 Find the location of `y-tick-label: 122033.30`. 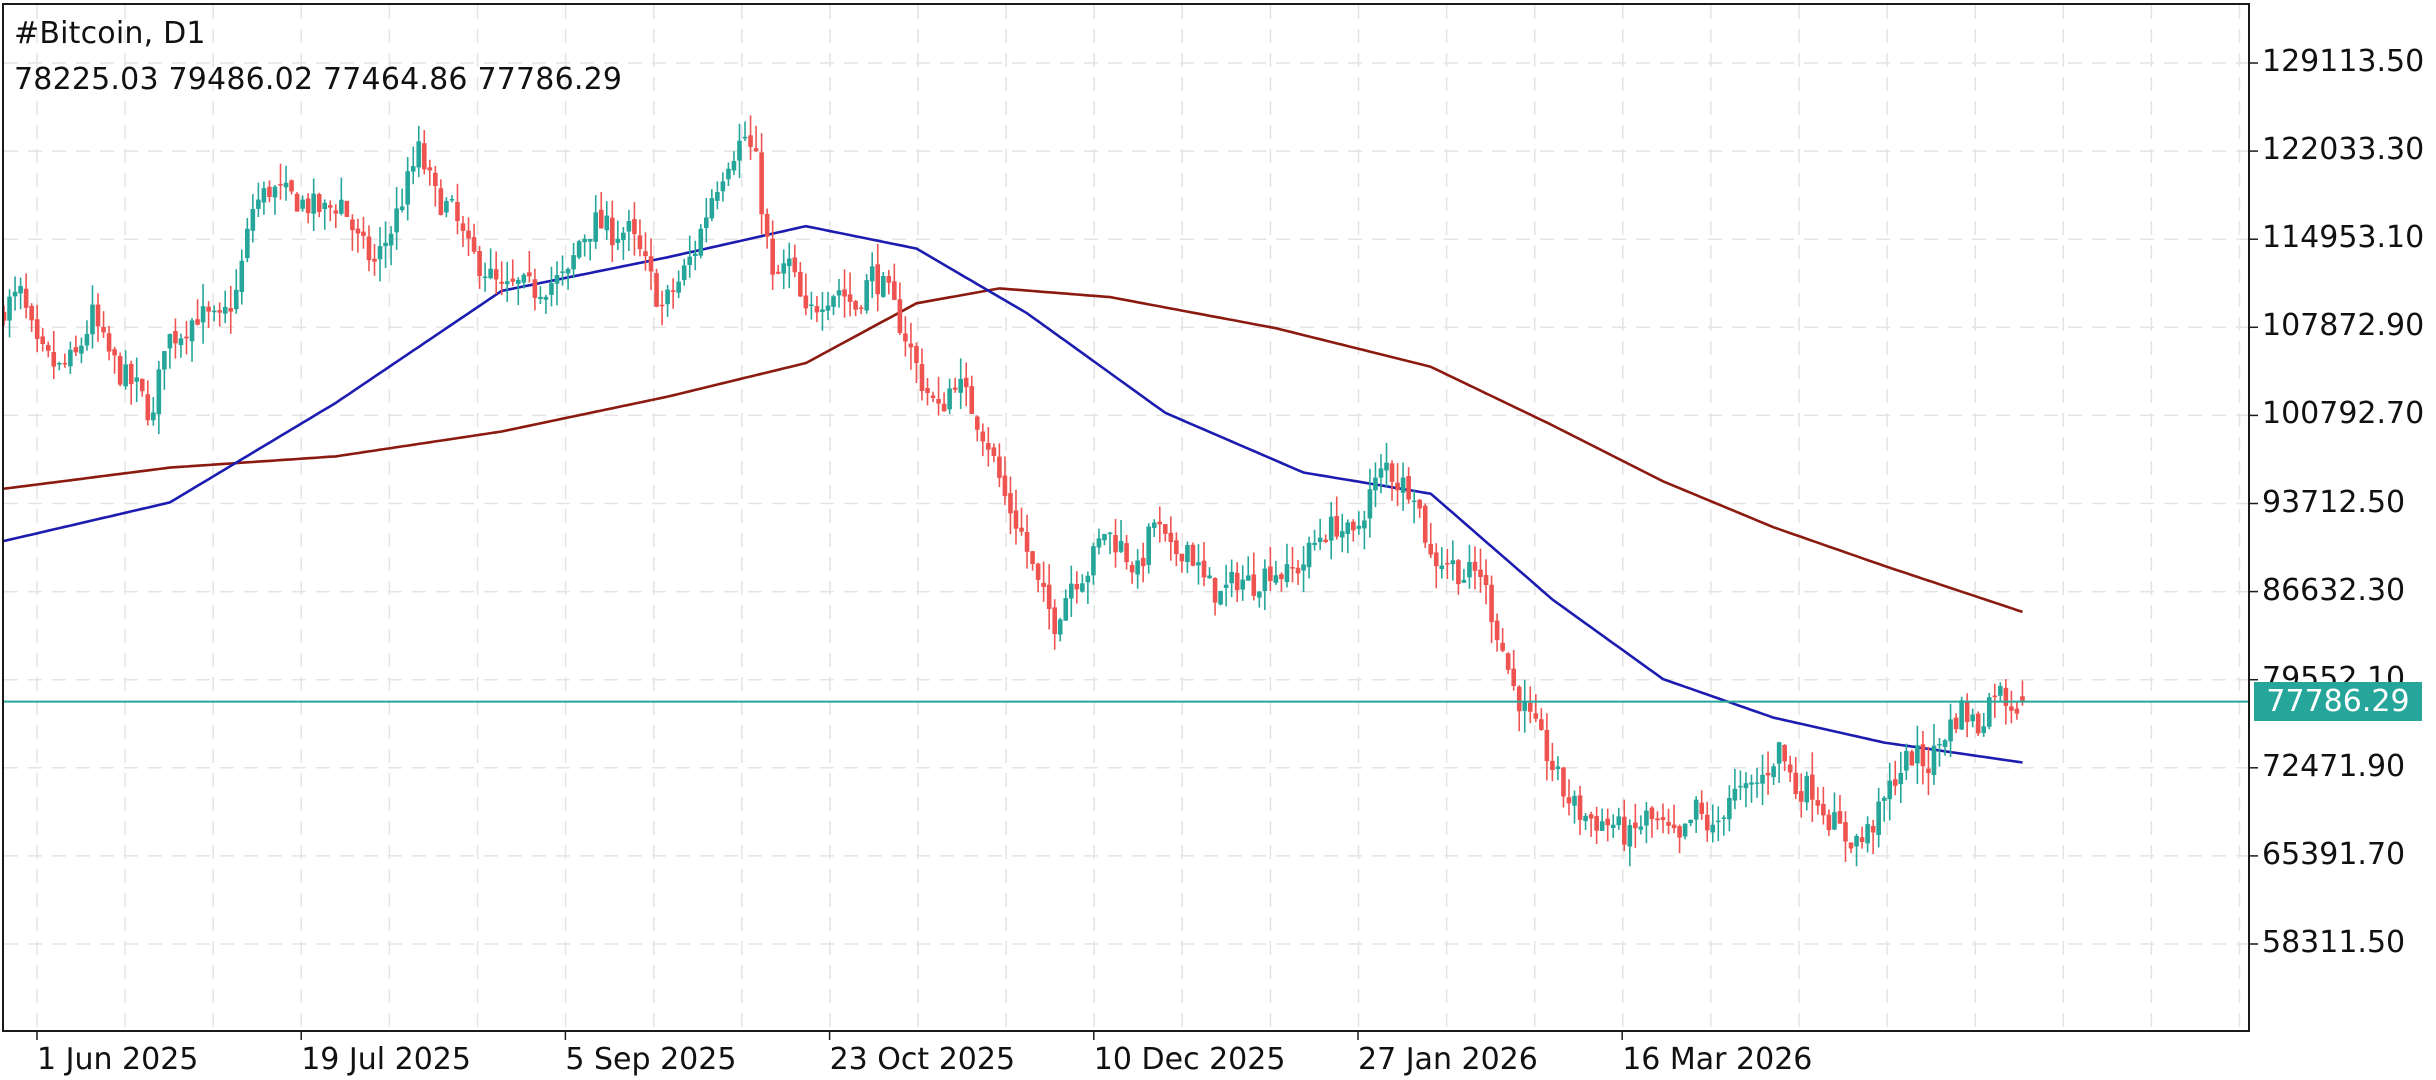

y-tick-label: 122033.30 is located at coordinates (2343, 150).